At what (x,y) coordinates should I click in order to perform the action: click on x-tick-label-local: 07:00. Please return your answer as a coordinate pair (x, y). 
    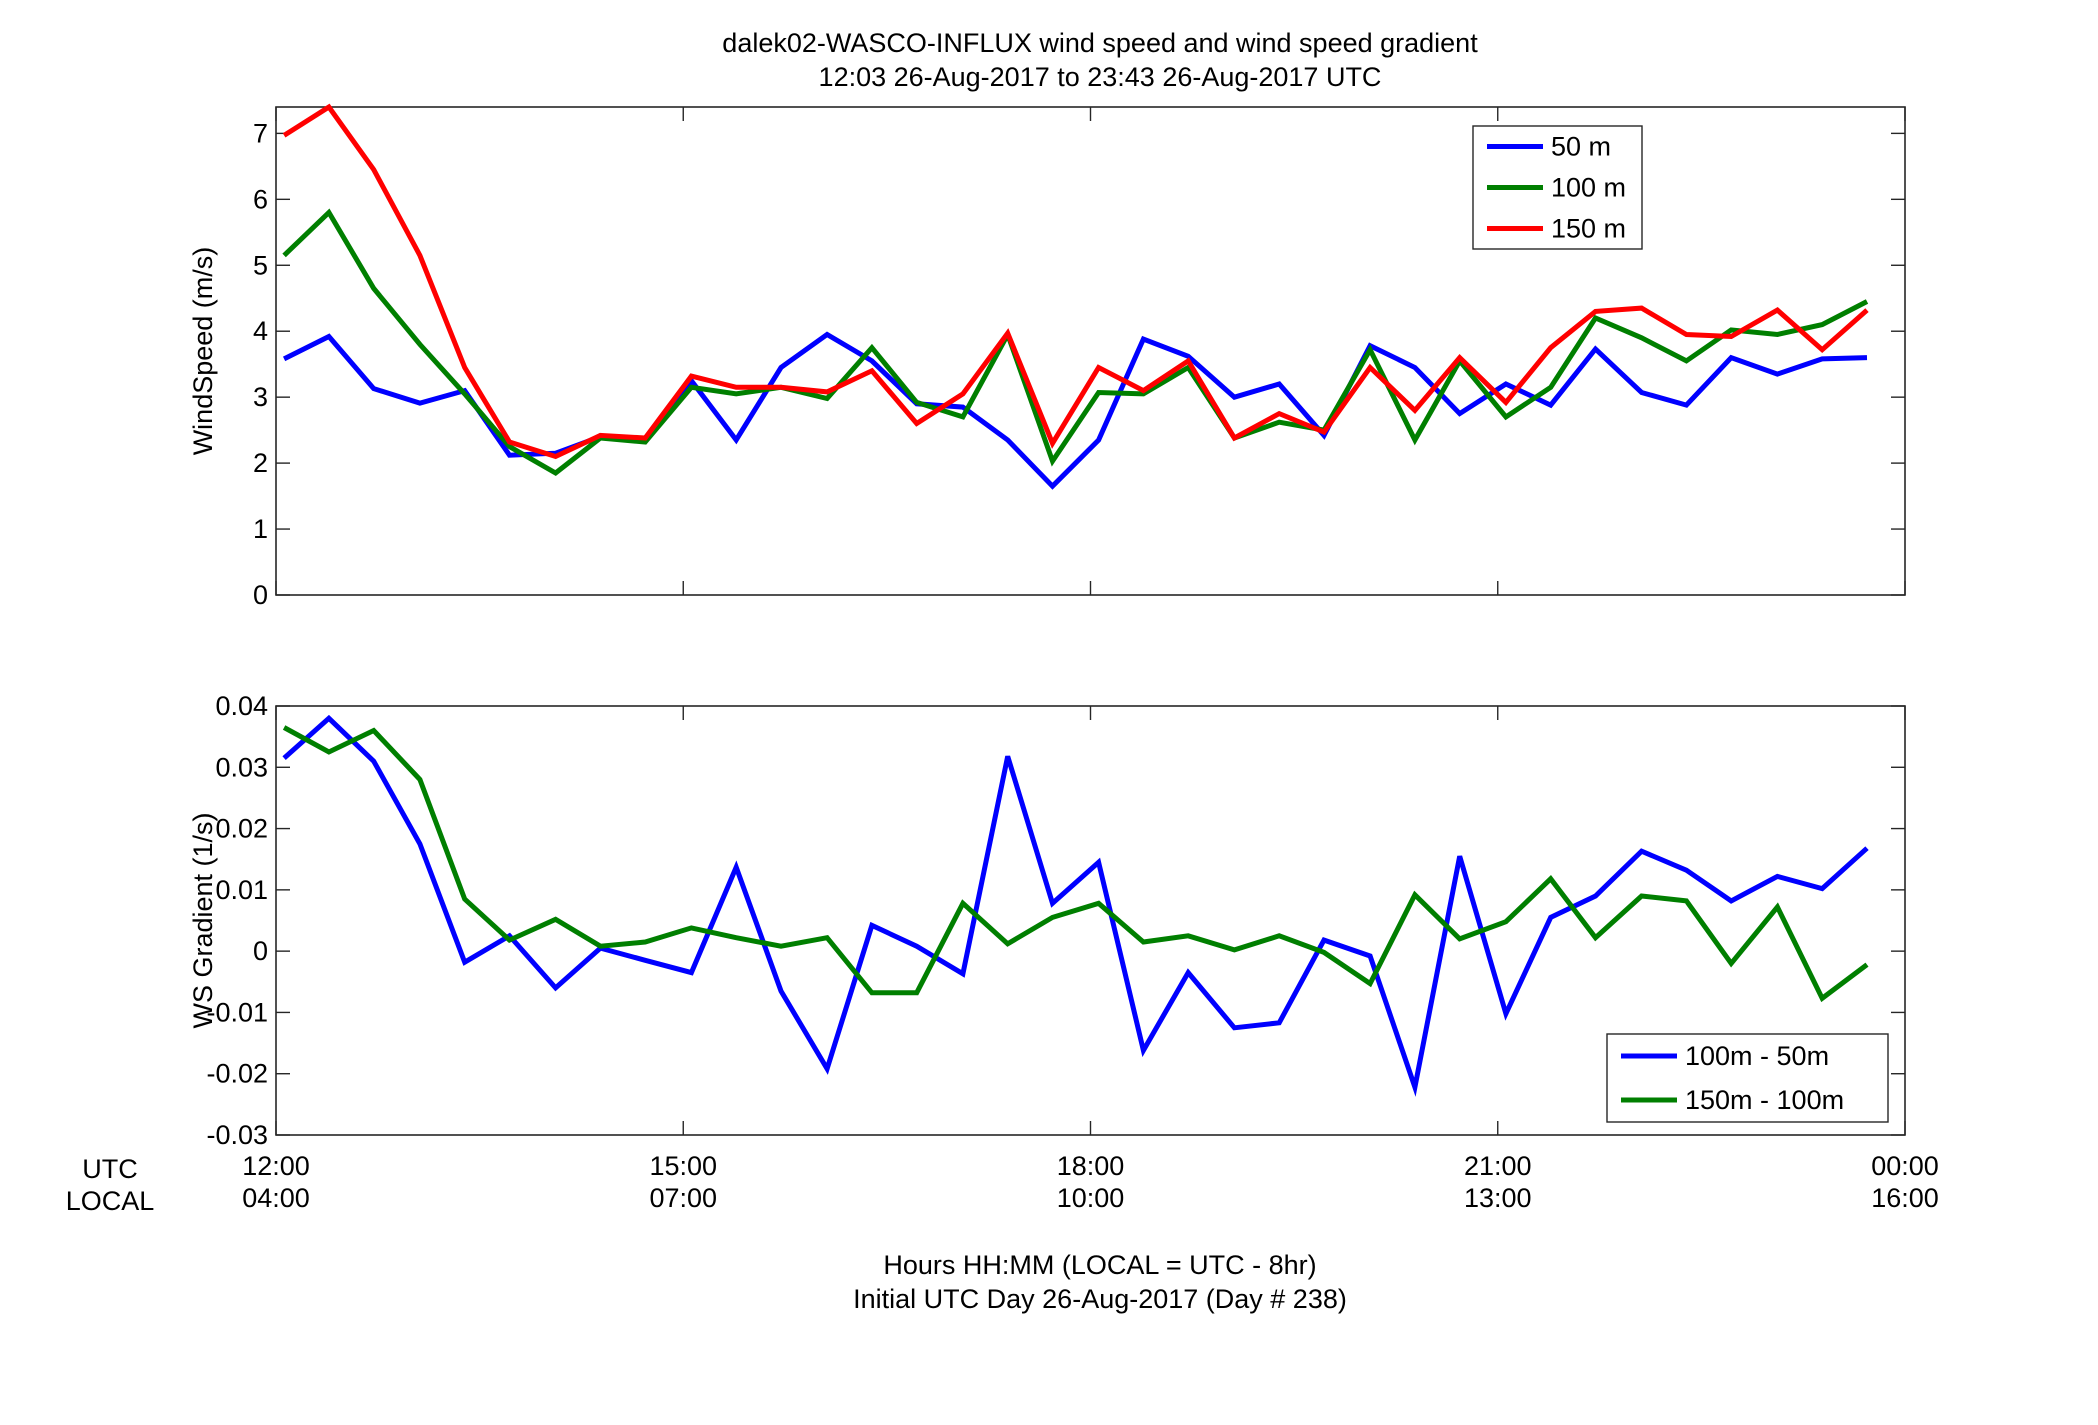
    Looking at the image, I should click on (683, 1198).